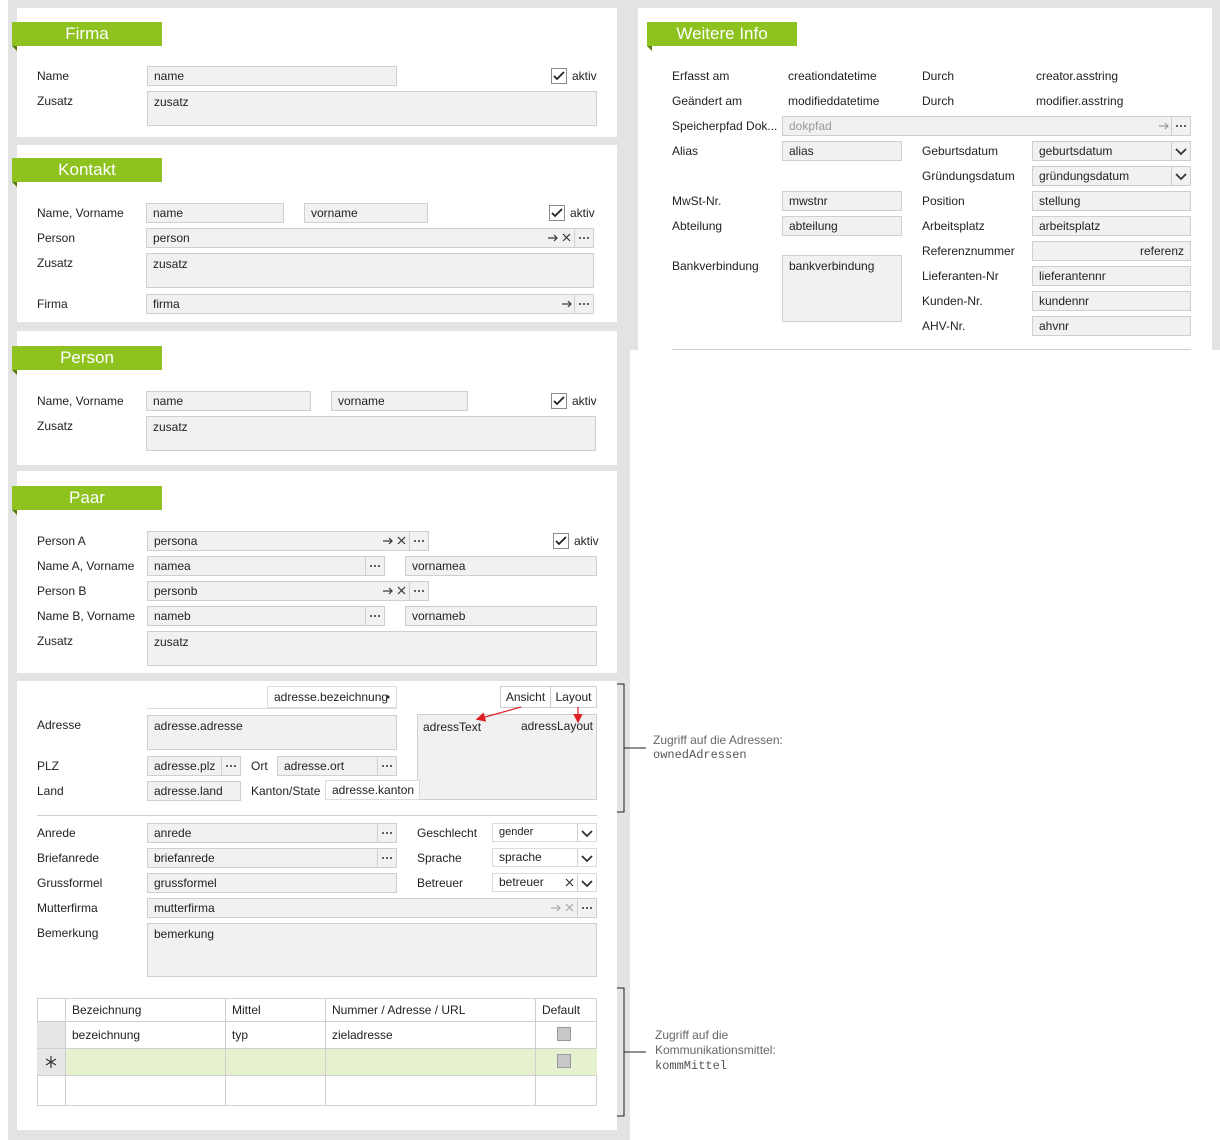  What do you see at coordinates (501, 566) in the screenshot?
I see `input-field: vornamea` at bounding box center [501, 566].